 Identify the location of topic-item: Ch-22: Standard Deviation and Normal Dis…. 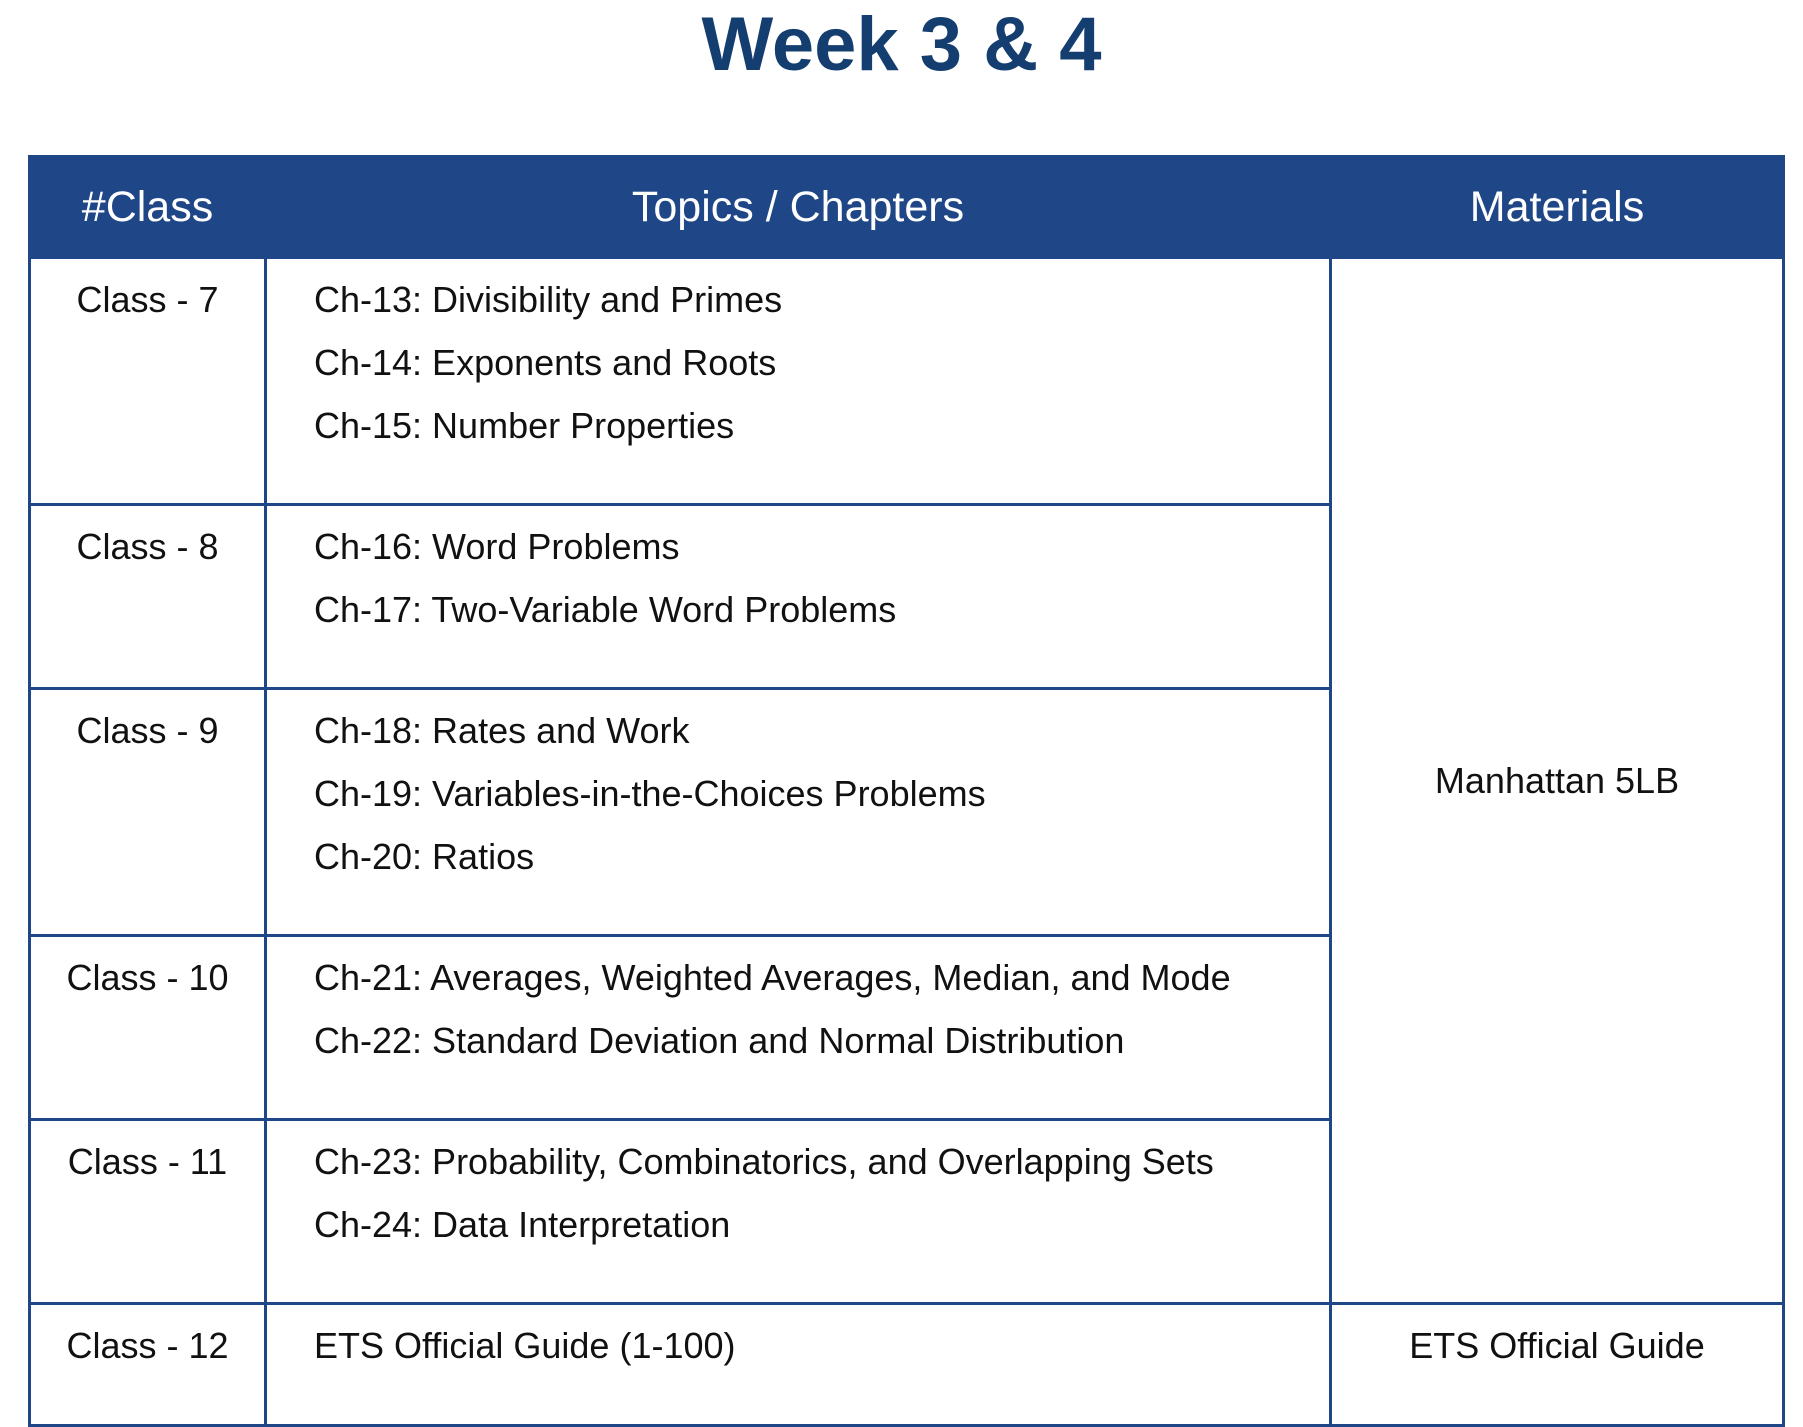
(719, 1040).